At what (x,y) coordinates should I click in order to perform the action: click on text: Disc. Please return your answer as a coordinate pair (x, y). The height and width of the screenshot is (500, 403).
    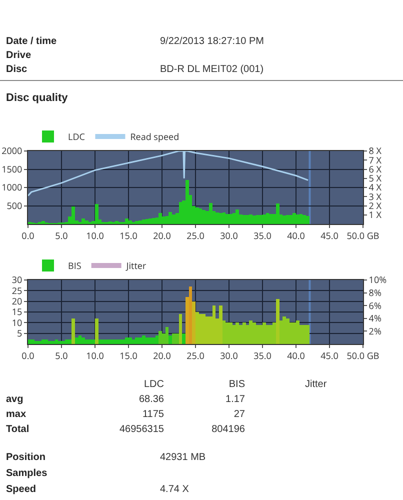
    Looking at the image, I should click on (17, 69).